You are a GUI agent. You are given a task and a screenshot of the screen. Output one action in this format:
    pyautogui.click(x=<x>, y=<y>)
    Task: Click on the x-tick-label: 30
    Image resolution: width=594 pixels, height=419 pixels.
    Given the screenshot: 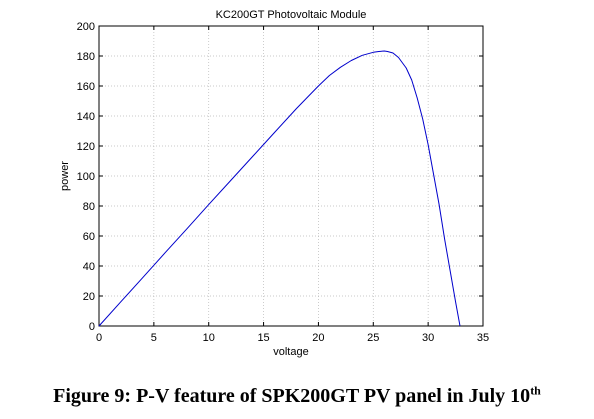 What is the action you would take?
    pyautogui.click(x=428, y=338)
    